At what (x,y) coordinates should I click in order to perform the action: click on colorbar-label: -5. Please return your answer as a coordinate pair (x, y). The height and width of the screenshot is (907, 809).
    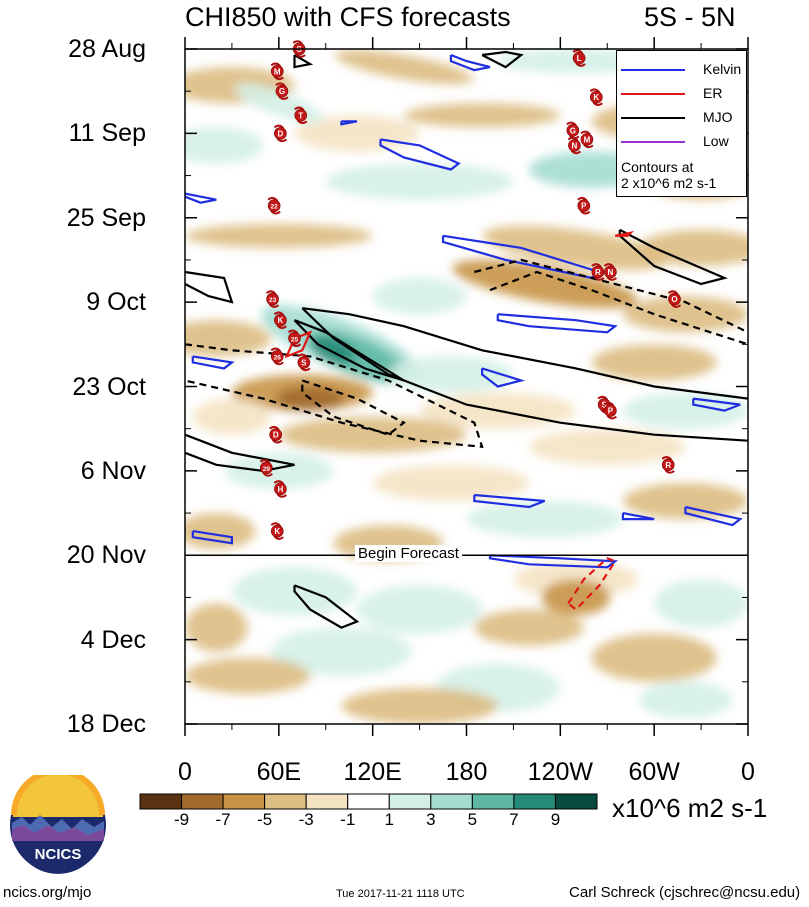
    Looking at the image, I should click on (265, 819).